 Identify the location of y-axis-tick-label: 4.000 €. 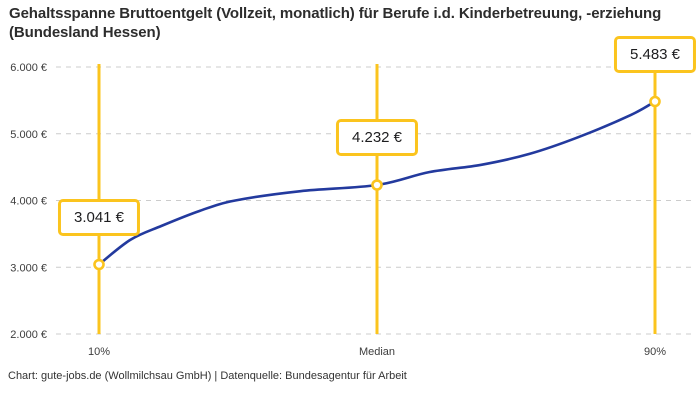
(28, 202).